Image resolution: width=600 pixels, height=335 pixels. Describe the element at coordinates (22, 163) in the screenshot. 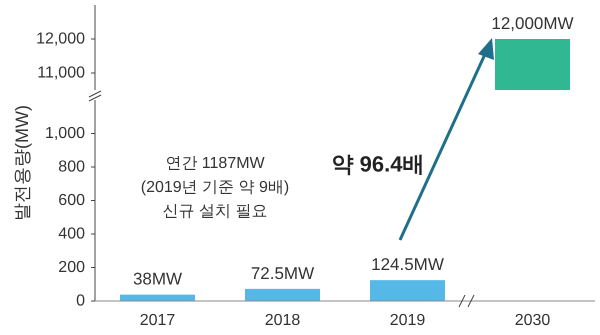

I see `y-axis-title: 발전용량(MW)` at that location.